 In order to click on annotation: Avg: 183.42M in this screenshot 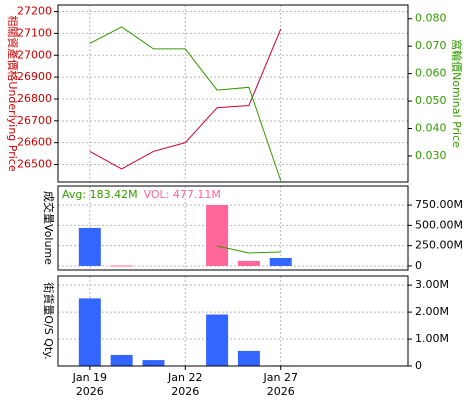, I will do `click(100, 194)`.